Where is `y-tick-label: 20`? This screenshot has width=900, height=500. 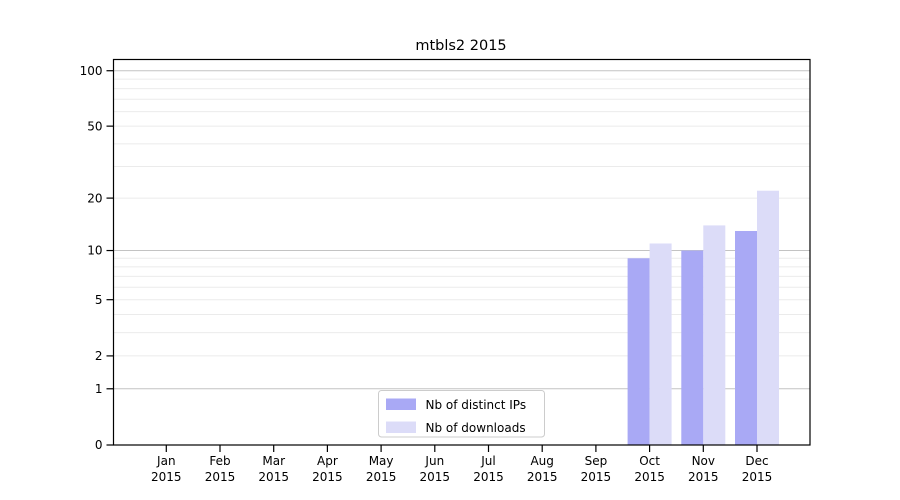 y-tick-label: 20 is located at coordinates (94, 198).